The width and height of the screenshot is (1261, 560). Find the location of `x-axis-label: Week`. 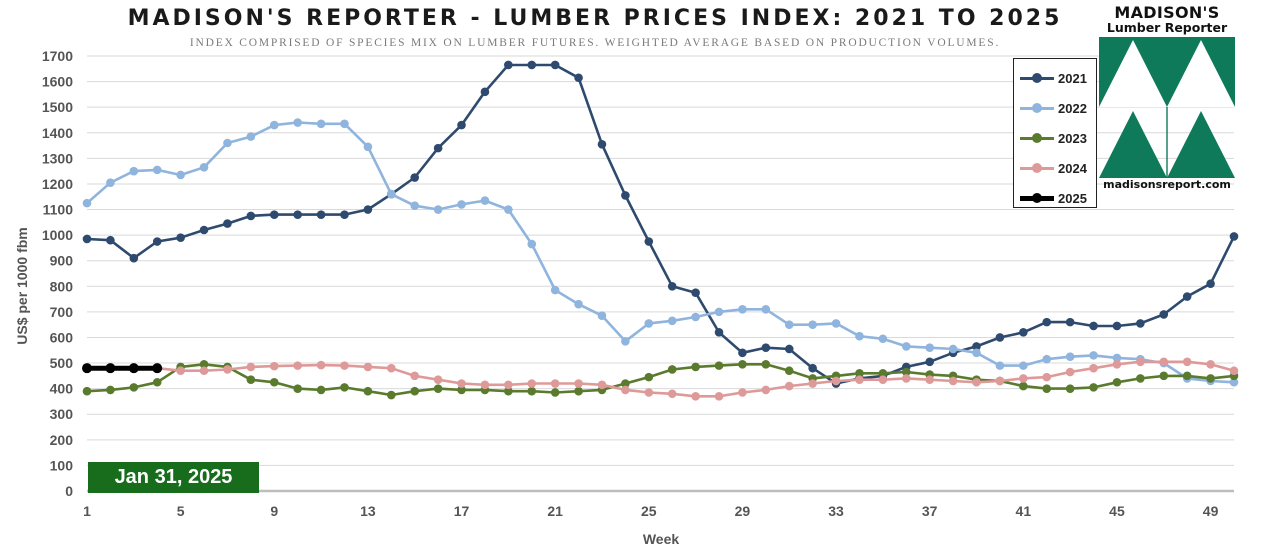

x-axis-label: Week is located at coordinates (661, 539).